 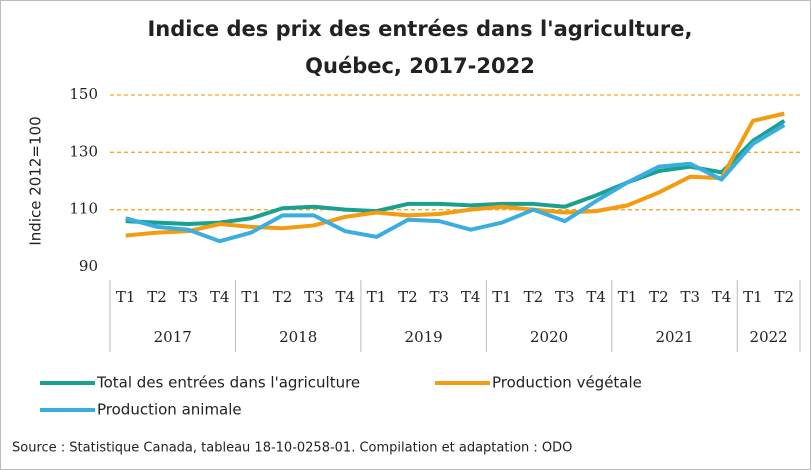 I want to click on legend-label: Total des entrées dans l'agriculture, so click(x=228, y=383).